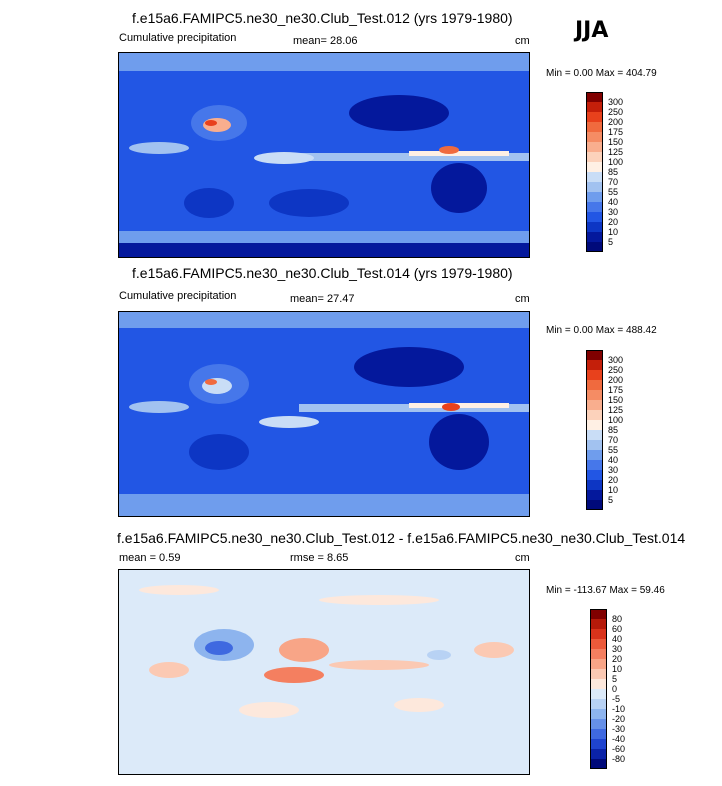 The width and height of the screenshot is (722, 786). I want to click on colorbar-label: -40, so click(619, 739).